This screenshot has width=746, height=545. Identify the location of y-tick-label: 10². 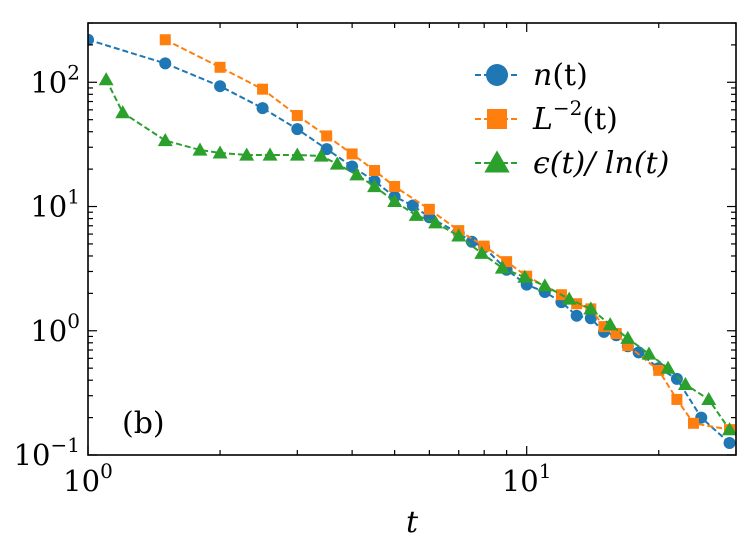
(55, 79).